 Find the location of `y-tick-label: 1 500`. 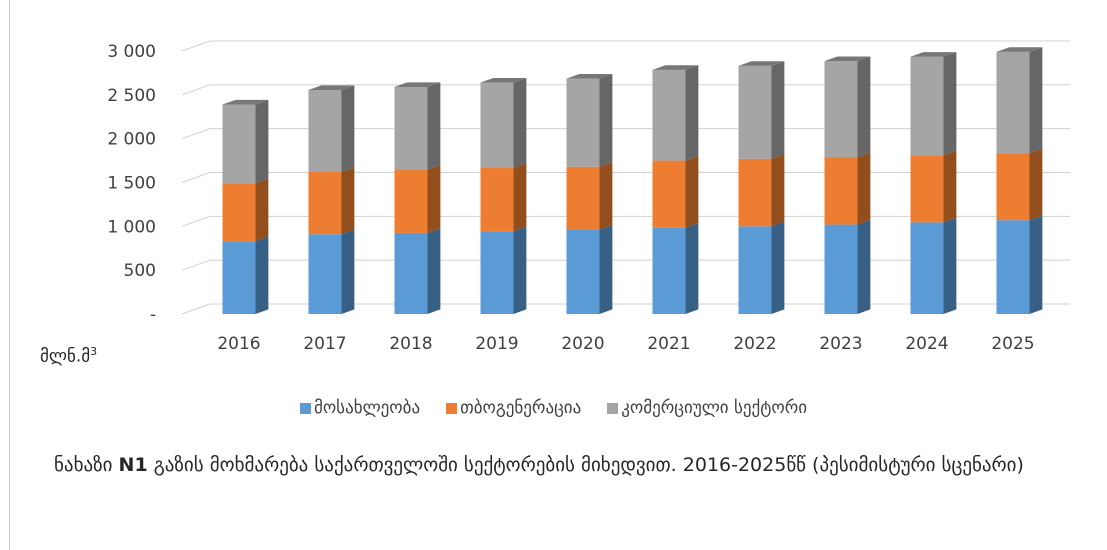

y-tick-label: 1 500 is located at coordinates (131, 184).